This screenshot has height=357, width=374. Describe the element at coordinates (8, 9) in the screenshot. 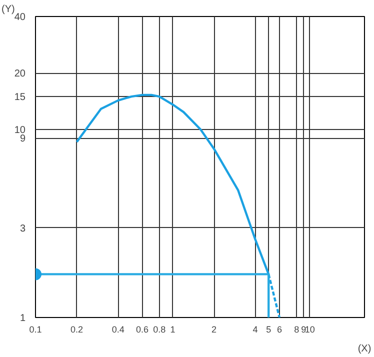

I see `y-axis-title: (Y)` at that location.